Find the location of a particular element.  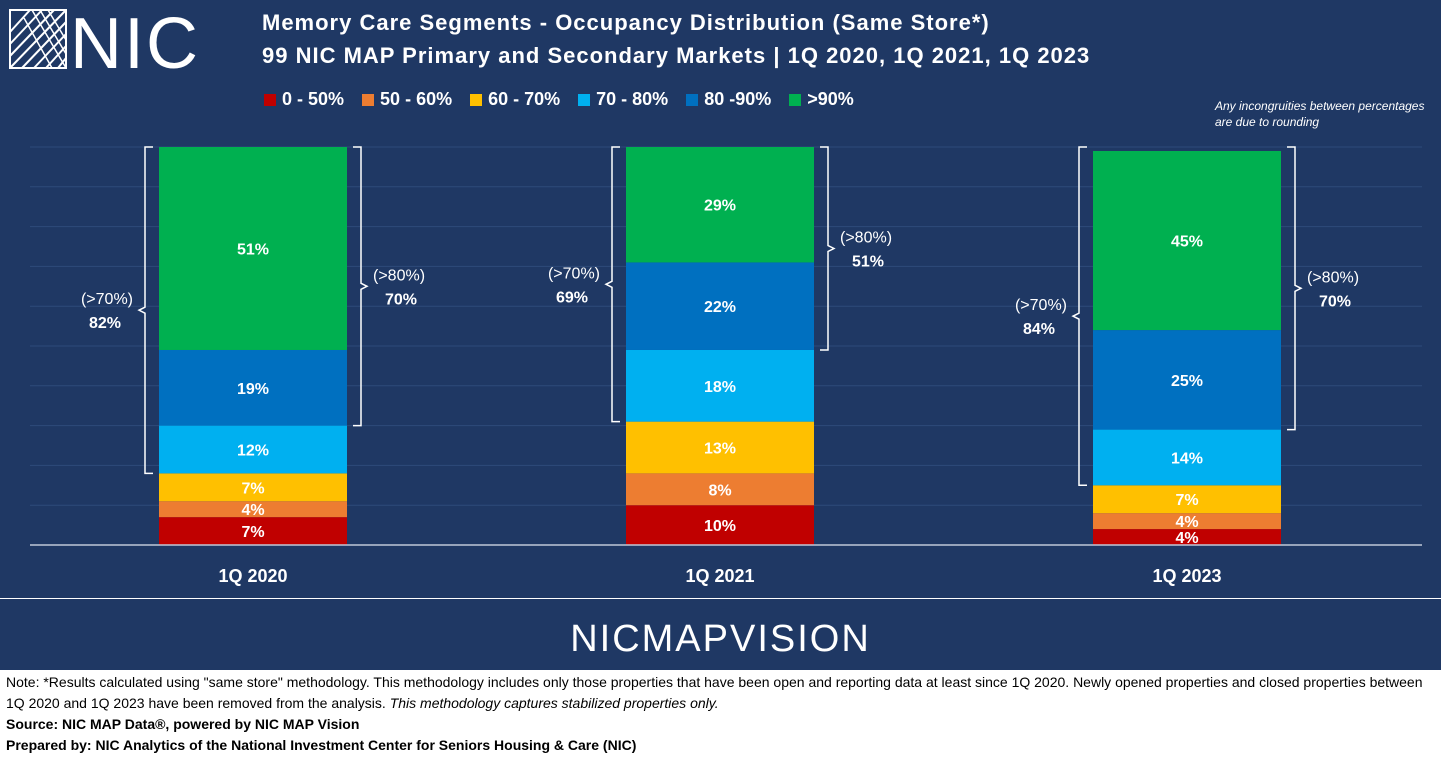

legend-item: 70 - 80% is located at coordinates (623, 99).